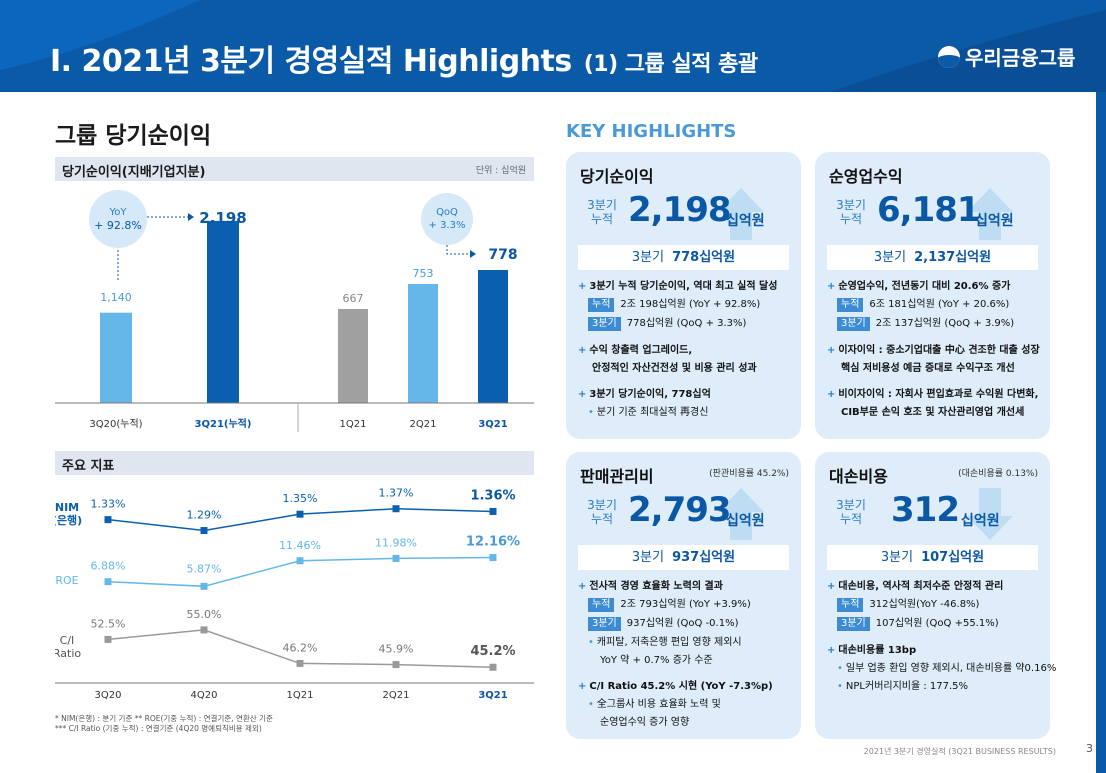  Describe the element at coordinates (492, 495) in the screenshot. I see `point-label: 1.36%` at that location.